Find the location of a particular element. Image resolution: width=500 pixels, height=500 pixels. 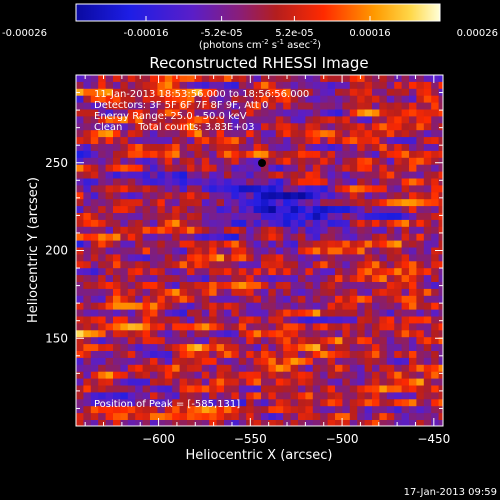

footer-timestamp: 17-Jan-2013 09:59 is located at coordinates (450, 492).